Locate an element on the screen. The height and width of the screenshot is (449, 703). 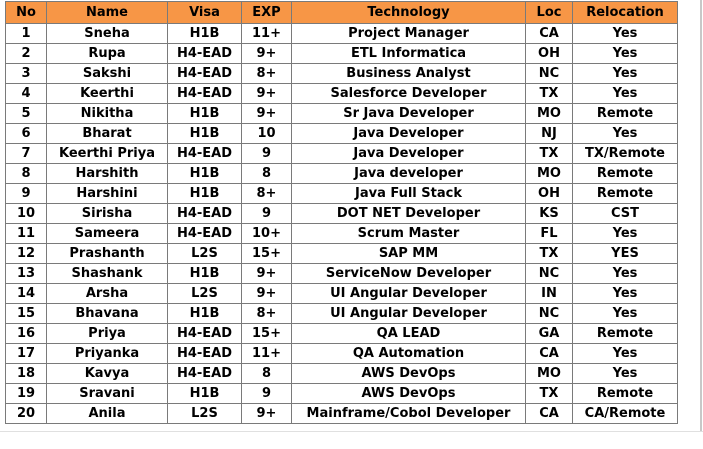
table-row: 14 Arsha L2S 9+ UI Angular Developer IN Yes is located at coordinates (341, 293).